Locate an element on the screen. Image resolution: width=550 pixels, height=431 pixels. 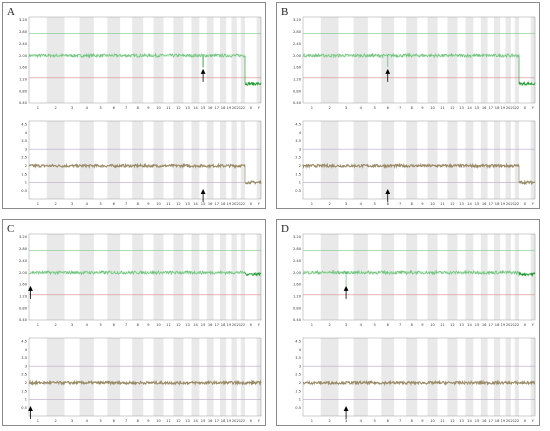
y-tick-label: 2.80 is located at coordinates (297, 32).